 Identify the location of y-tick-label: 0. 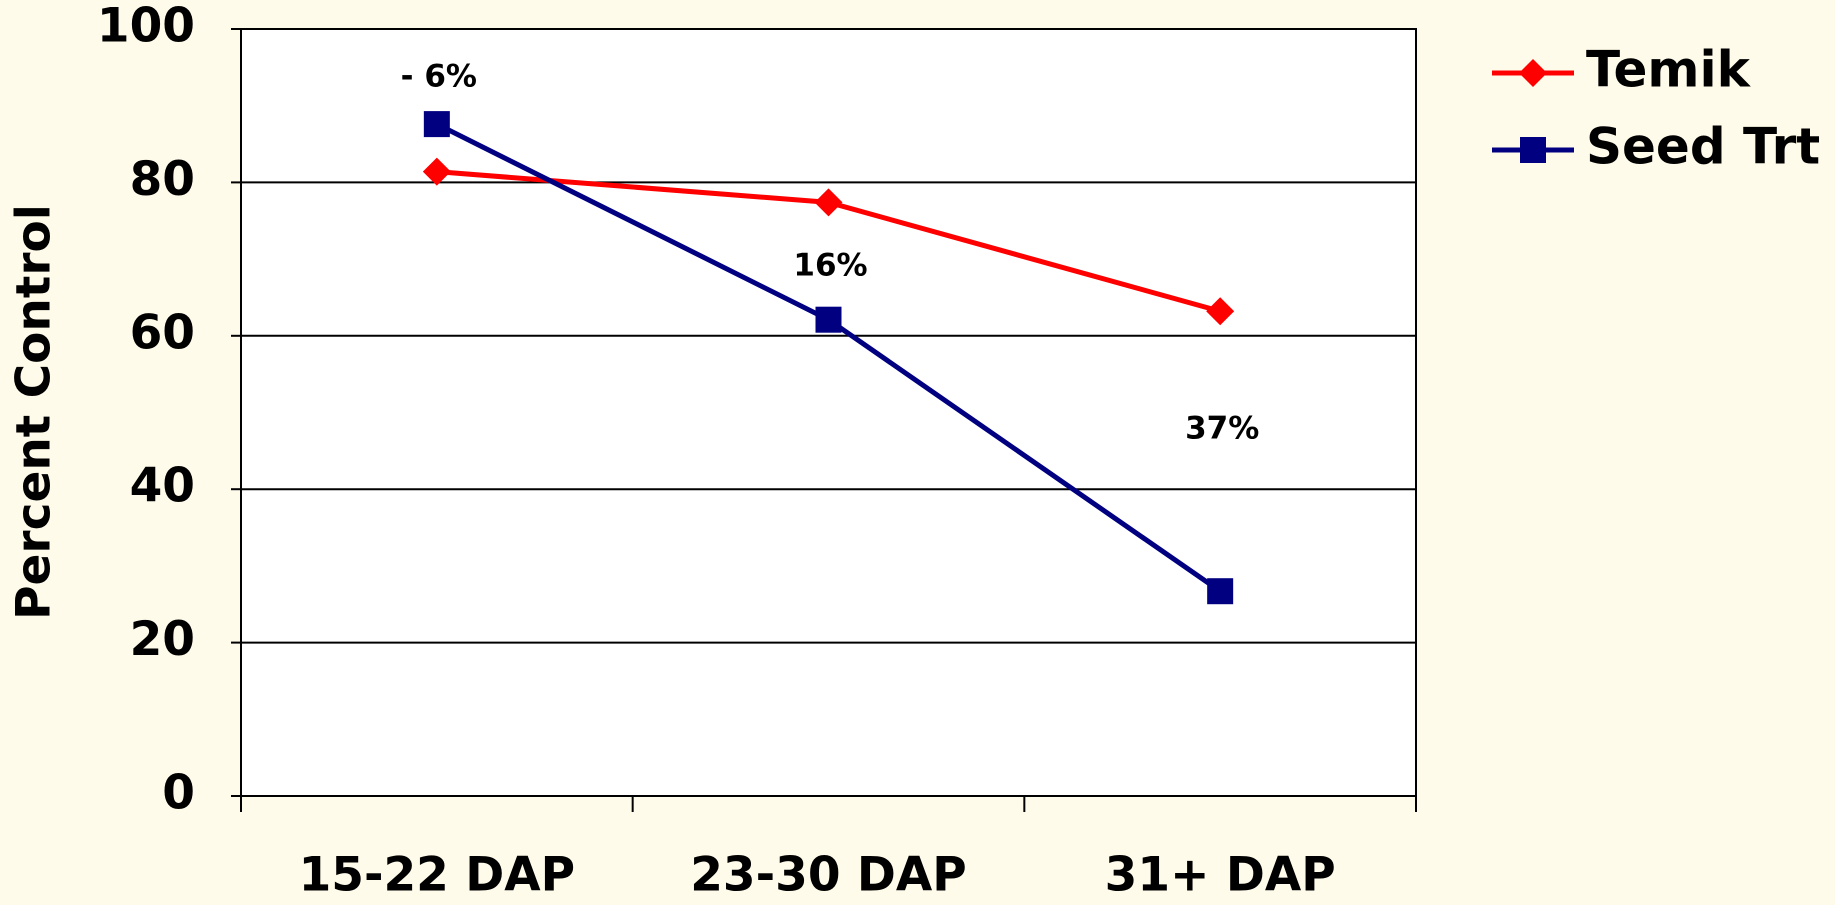
(178, 793).